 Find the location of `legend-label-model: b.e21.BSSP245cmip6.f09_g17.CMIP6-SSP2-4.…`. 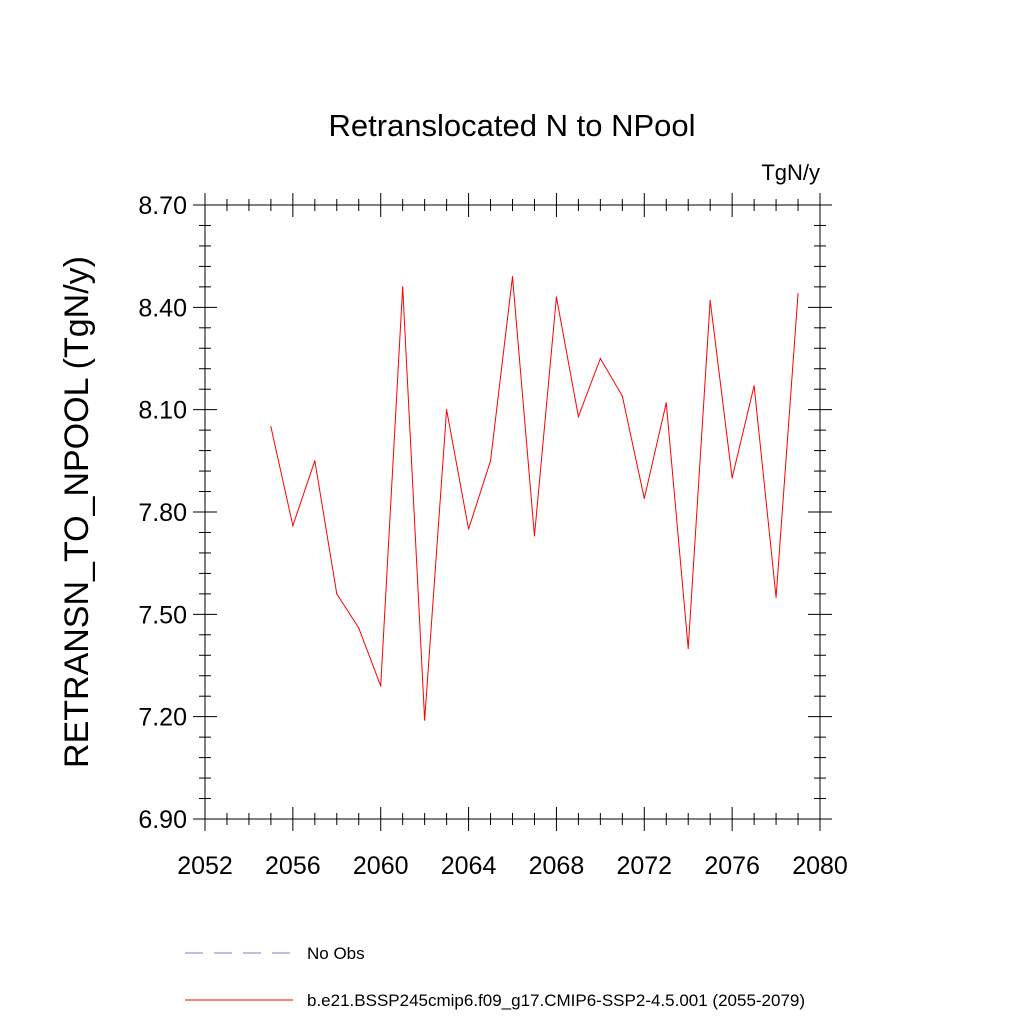

legend-label-model: b.e21.BSSP245cmip6.f09_g17.CMIP6-SSP2-4.… is located at coordinates (556, 1000).